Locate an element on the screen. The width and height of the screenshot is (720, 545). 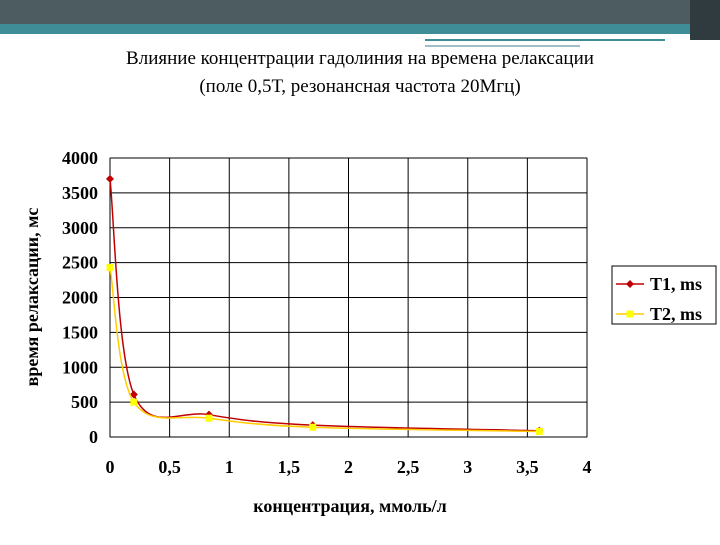
y-tick-label: 2500 is located at coordinates (80, 263).